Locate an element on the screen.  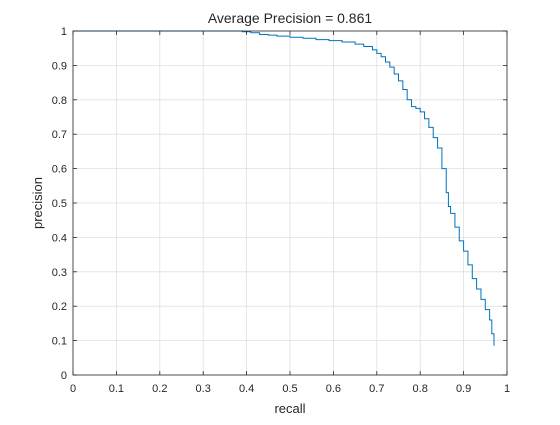
y-tick-label: 0.7 is located at coordinates (59, 135).